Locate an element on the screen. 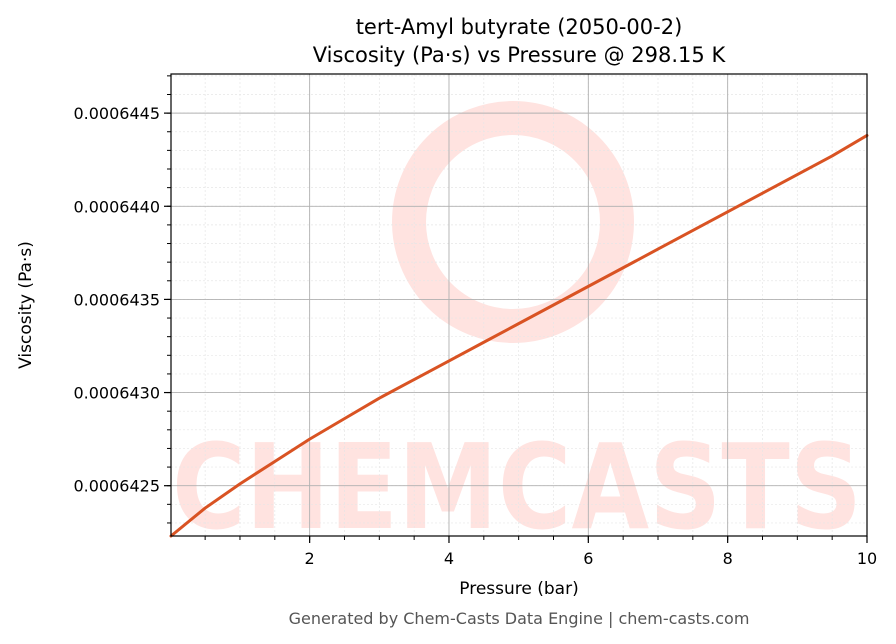 The width and height of the screenshot is (896, 644). y-tick-label: 0.0006440 is located at coordinates (116, 206).